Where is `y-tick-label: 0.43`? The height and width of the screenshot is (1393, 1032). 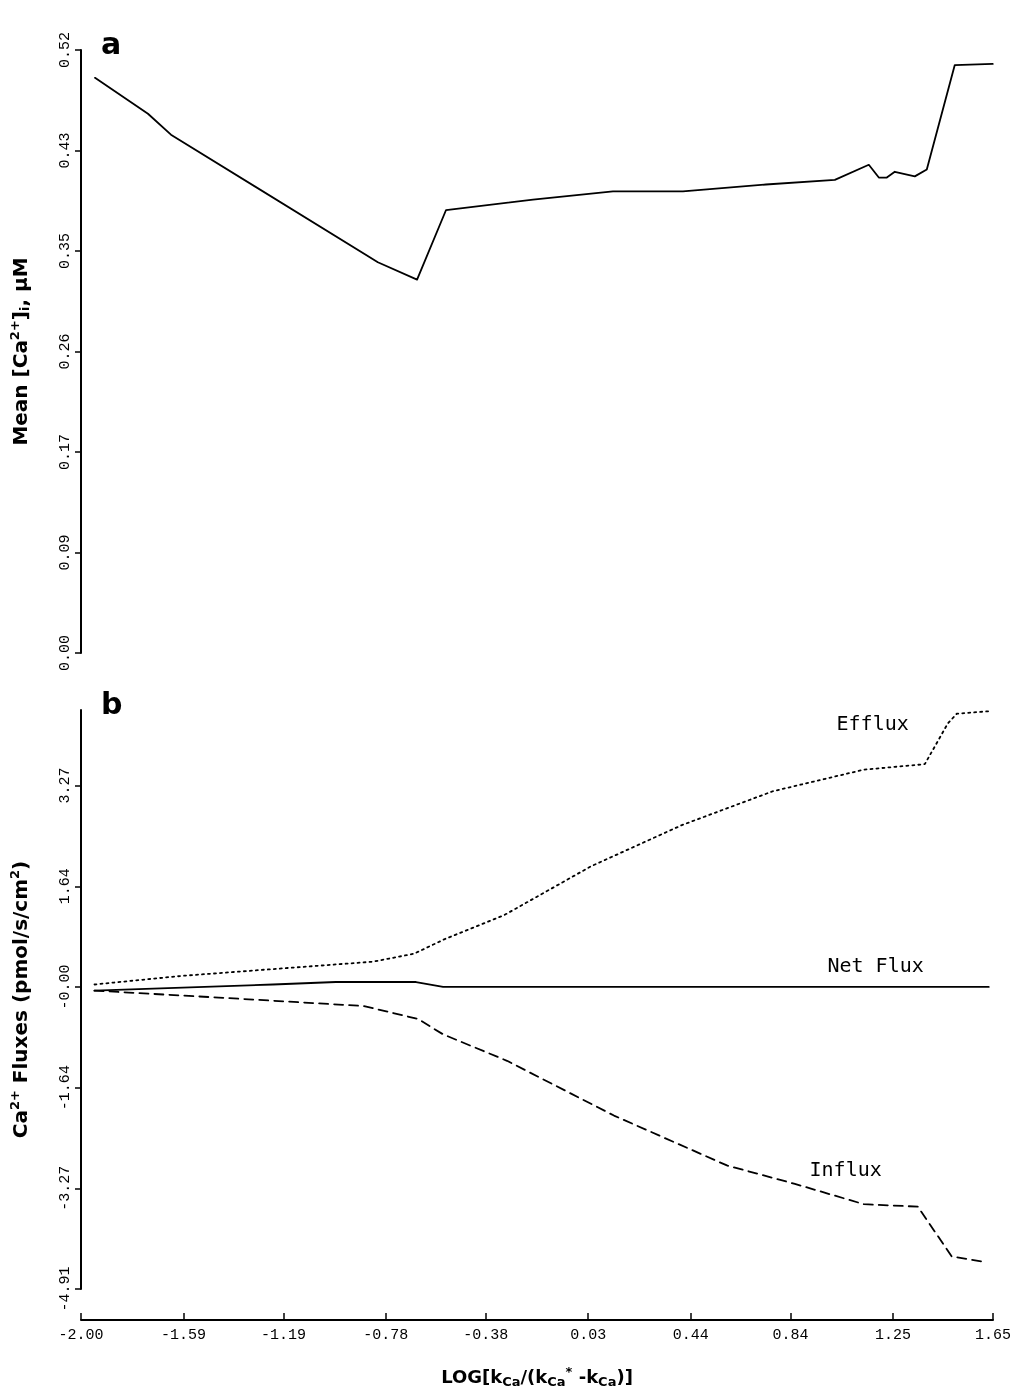
y-tick-label: 0.43 is located at coordinates (65, 150).